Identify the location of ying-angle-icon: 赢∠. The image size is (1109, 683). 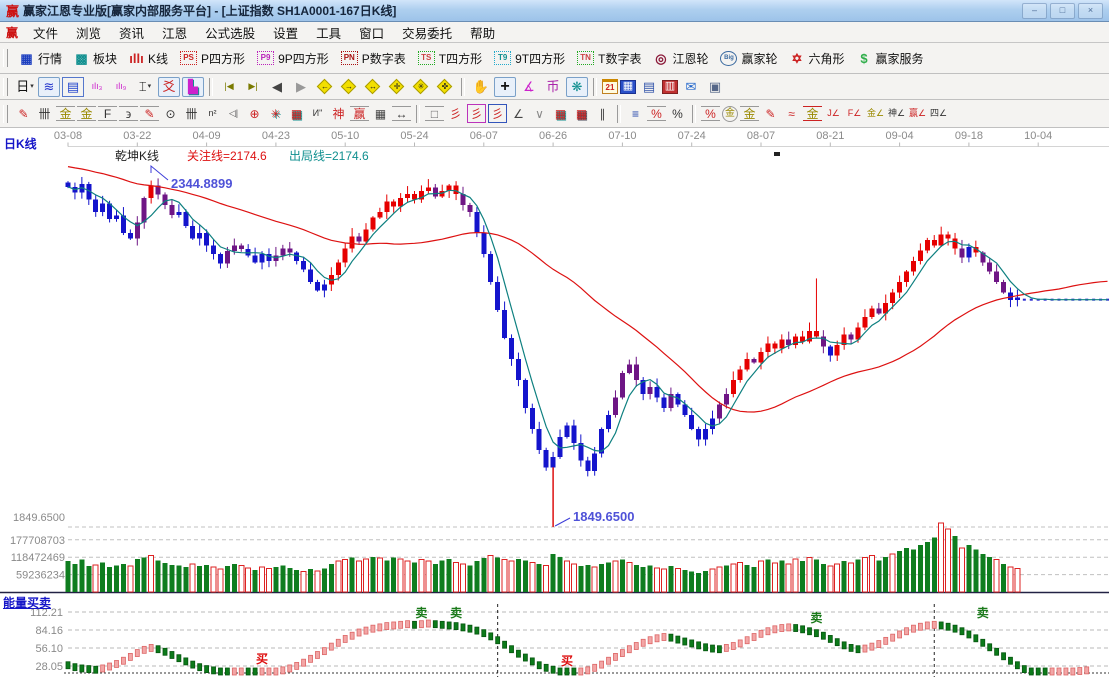
(917, 113).